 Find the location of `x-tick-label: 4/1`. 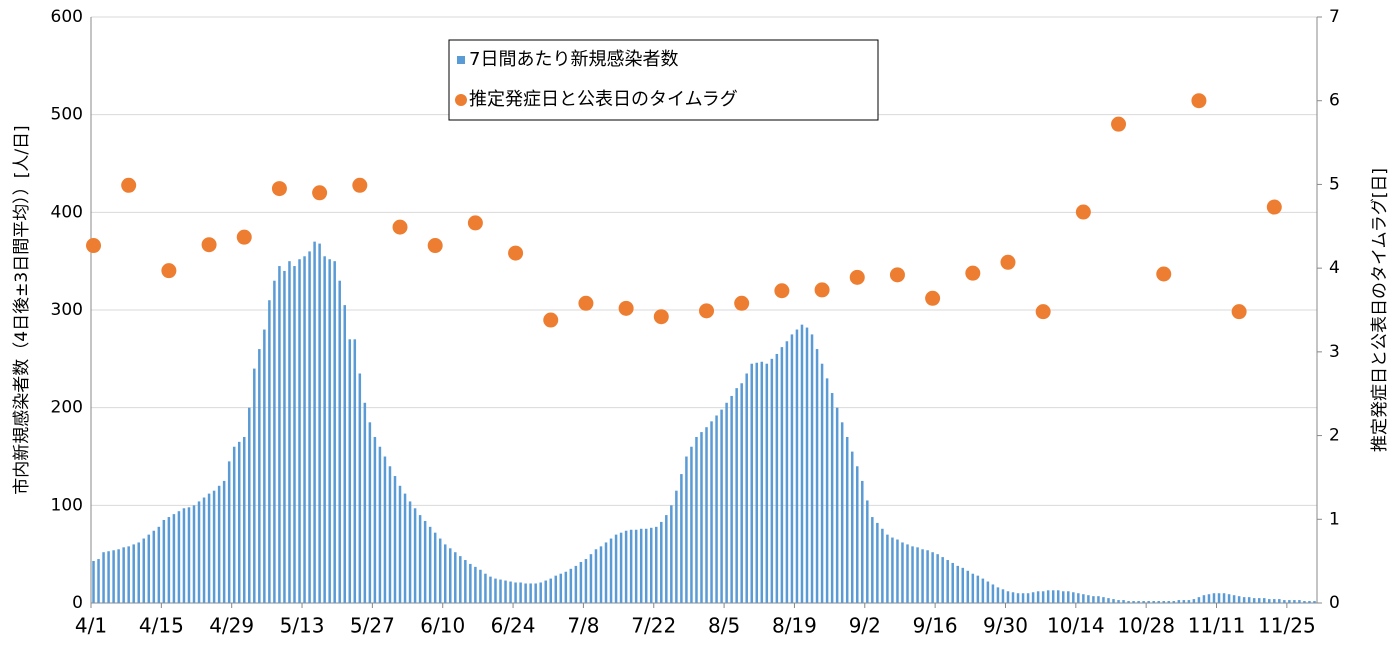

x-tick-label: 4/1 is located at coordinates (91, 626).